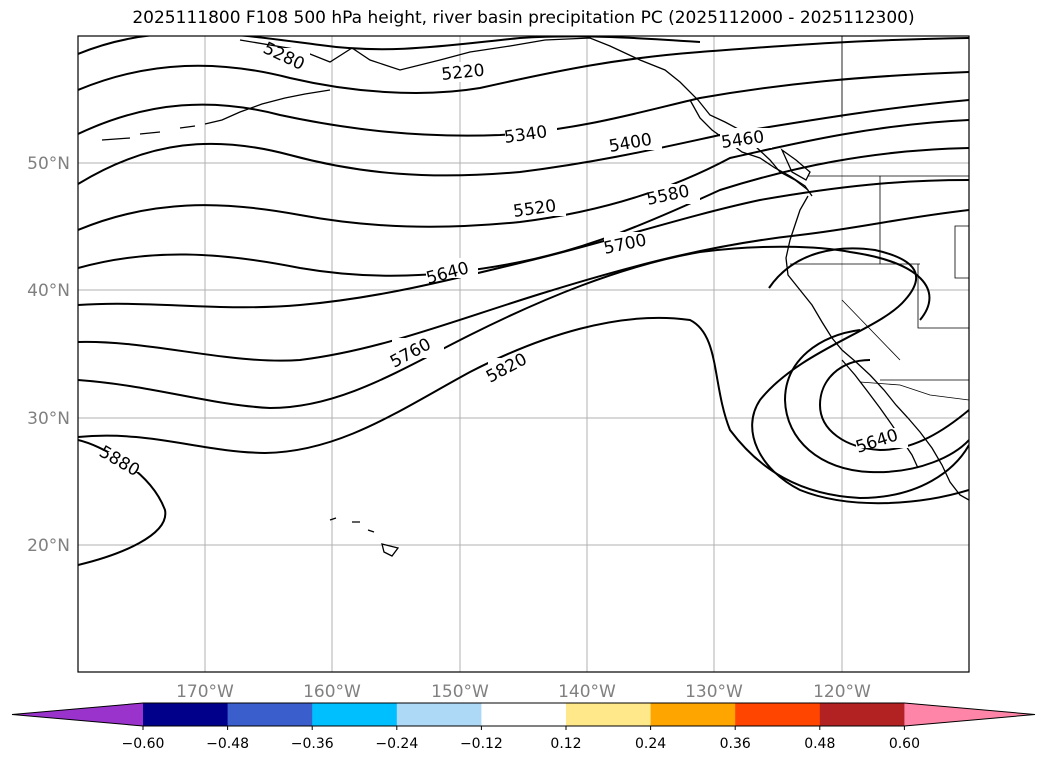 The width and height of the screenshot is (1047, 765). I want to click on lon-label-150w: 150°W, so click(460, 692).